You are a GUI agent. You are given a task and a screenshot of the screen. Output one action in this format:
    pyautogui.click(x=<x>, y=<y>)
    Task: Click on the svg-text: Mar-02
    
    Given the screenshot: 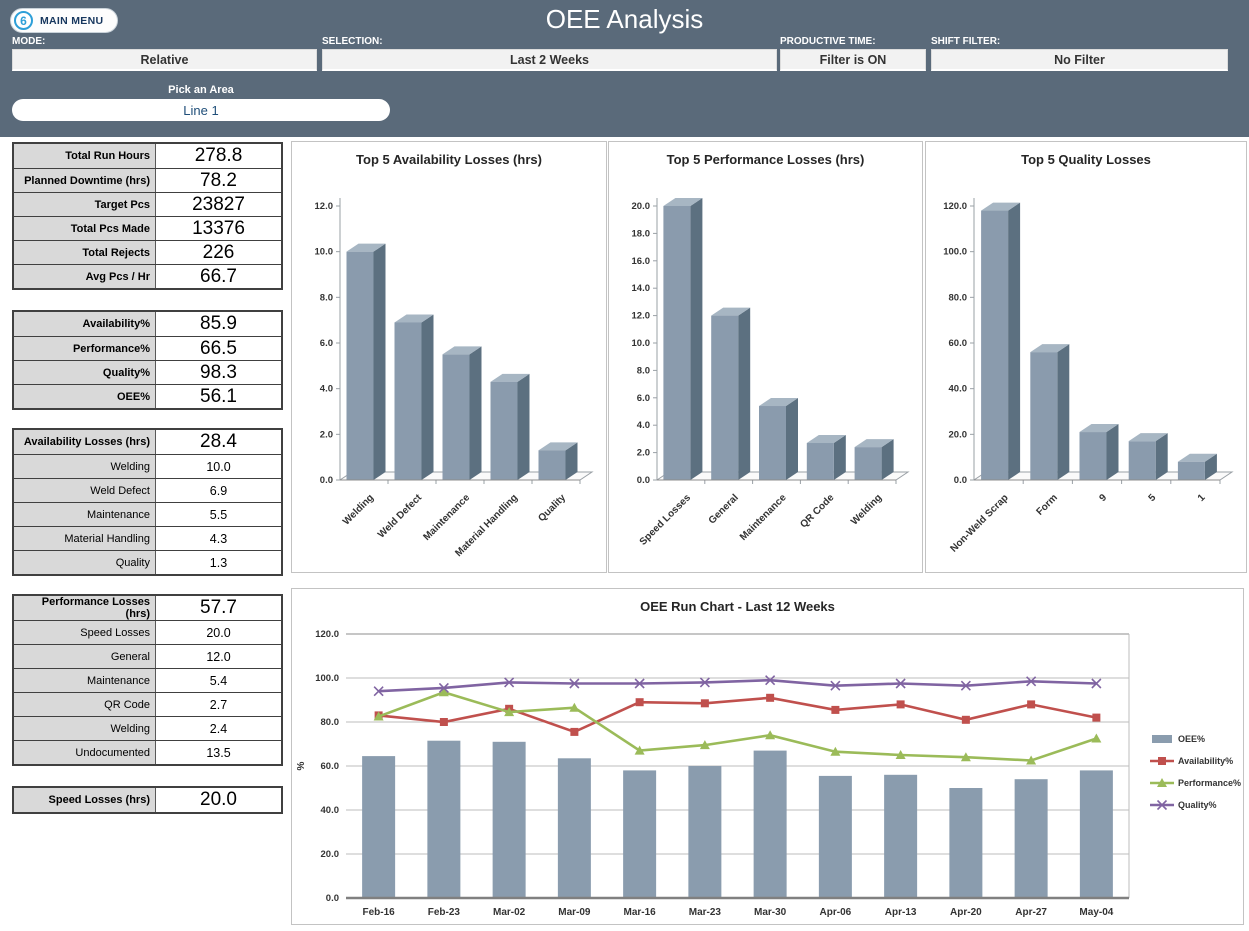 What is the action you would take?
    pyautogui.click(x=509, y=912)
    